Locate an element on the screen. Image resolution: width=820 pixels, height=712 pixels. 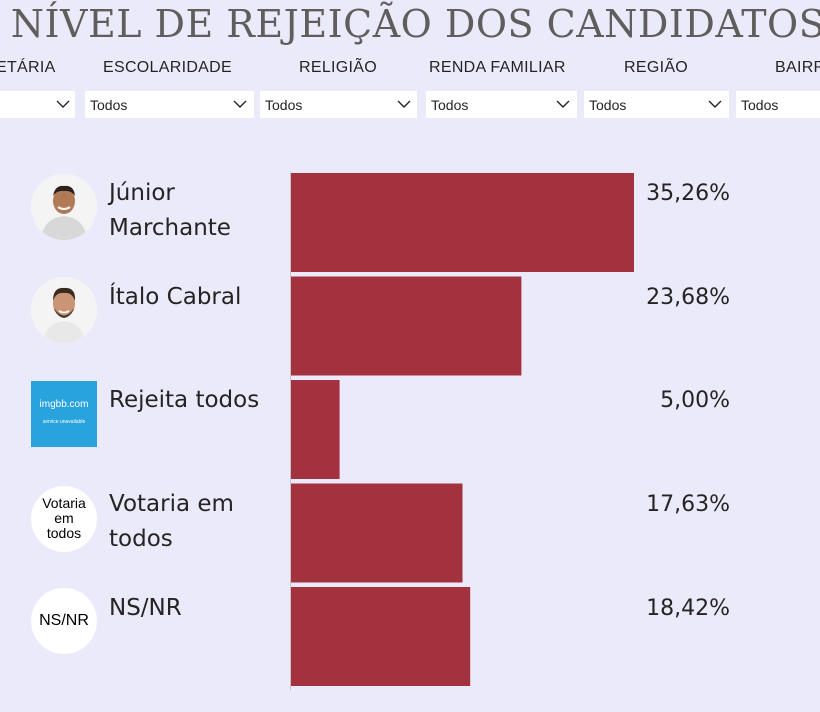
data-label-junior-marchante: 35,26% is located at coordinates (688, 193).